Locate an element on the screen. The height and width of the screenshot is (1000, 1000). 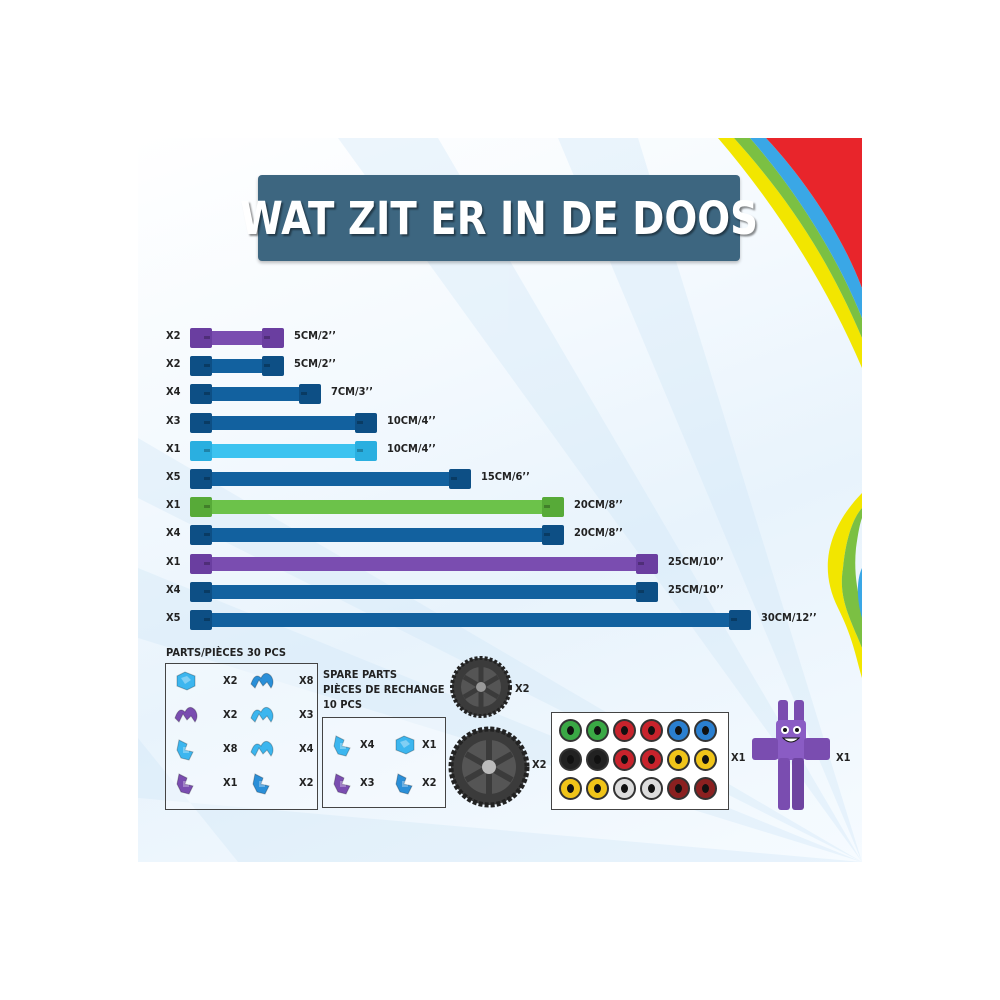
light-blue-hub-connector-icon is located at coordinates (186, 751).